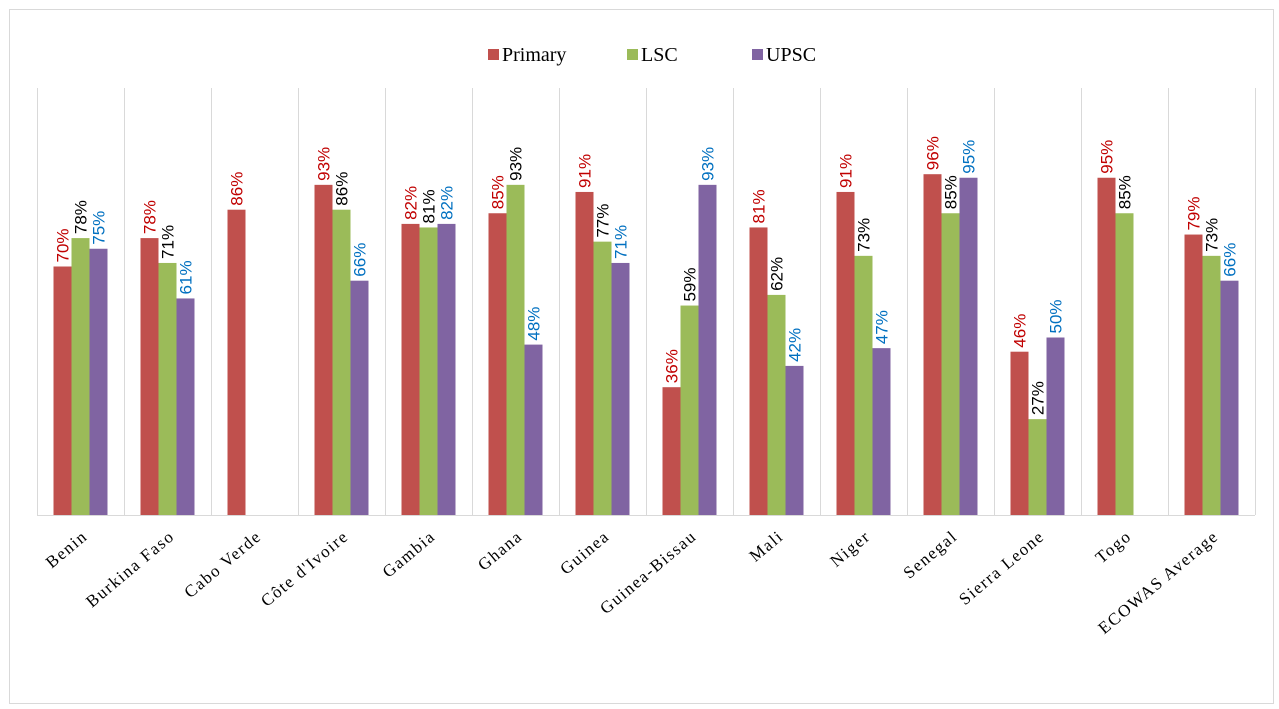 The width and height of the screenshot is (1279, 709). I want to click on data-label: 27%, so click(1038, 398).